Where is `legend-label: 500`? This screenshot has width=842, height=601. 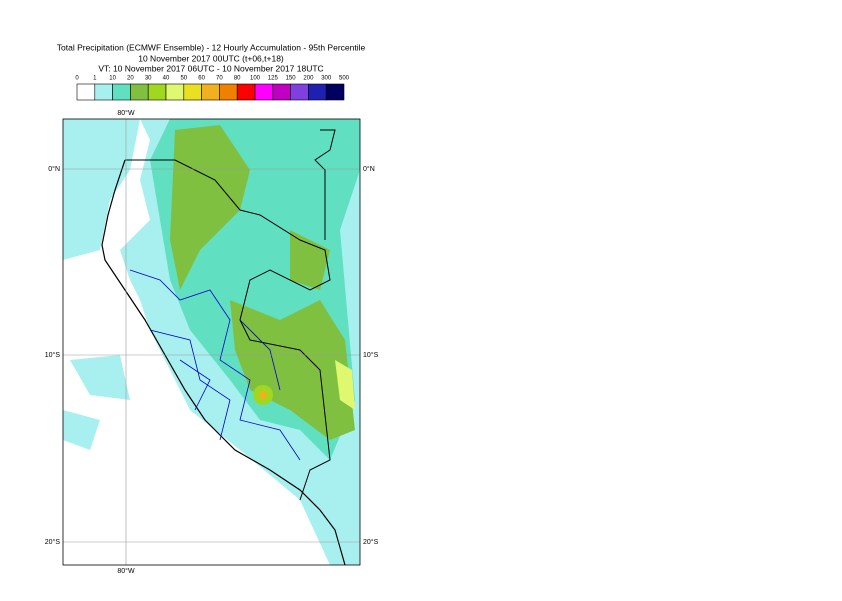 legend-label: 500 is located at coordinates (344, 79).